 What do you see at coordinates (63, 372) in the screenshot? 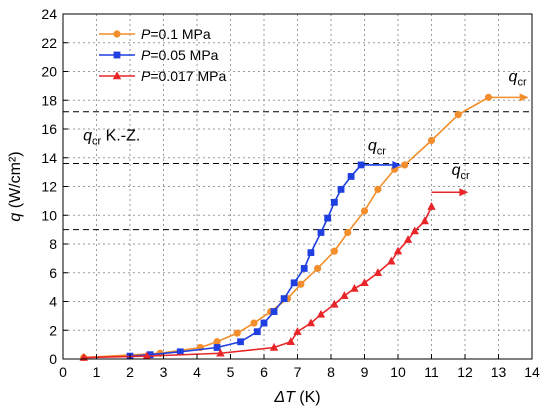
I see `x-tick-label: 0` at bounding box center [63, 372].